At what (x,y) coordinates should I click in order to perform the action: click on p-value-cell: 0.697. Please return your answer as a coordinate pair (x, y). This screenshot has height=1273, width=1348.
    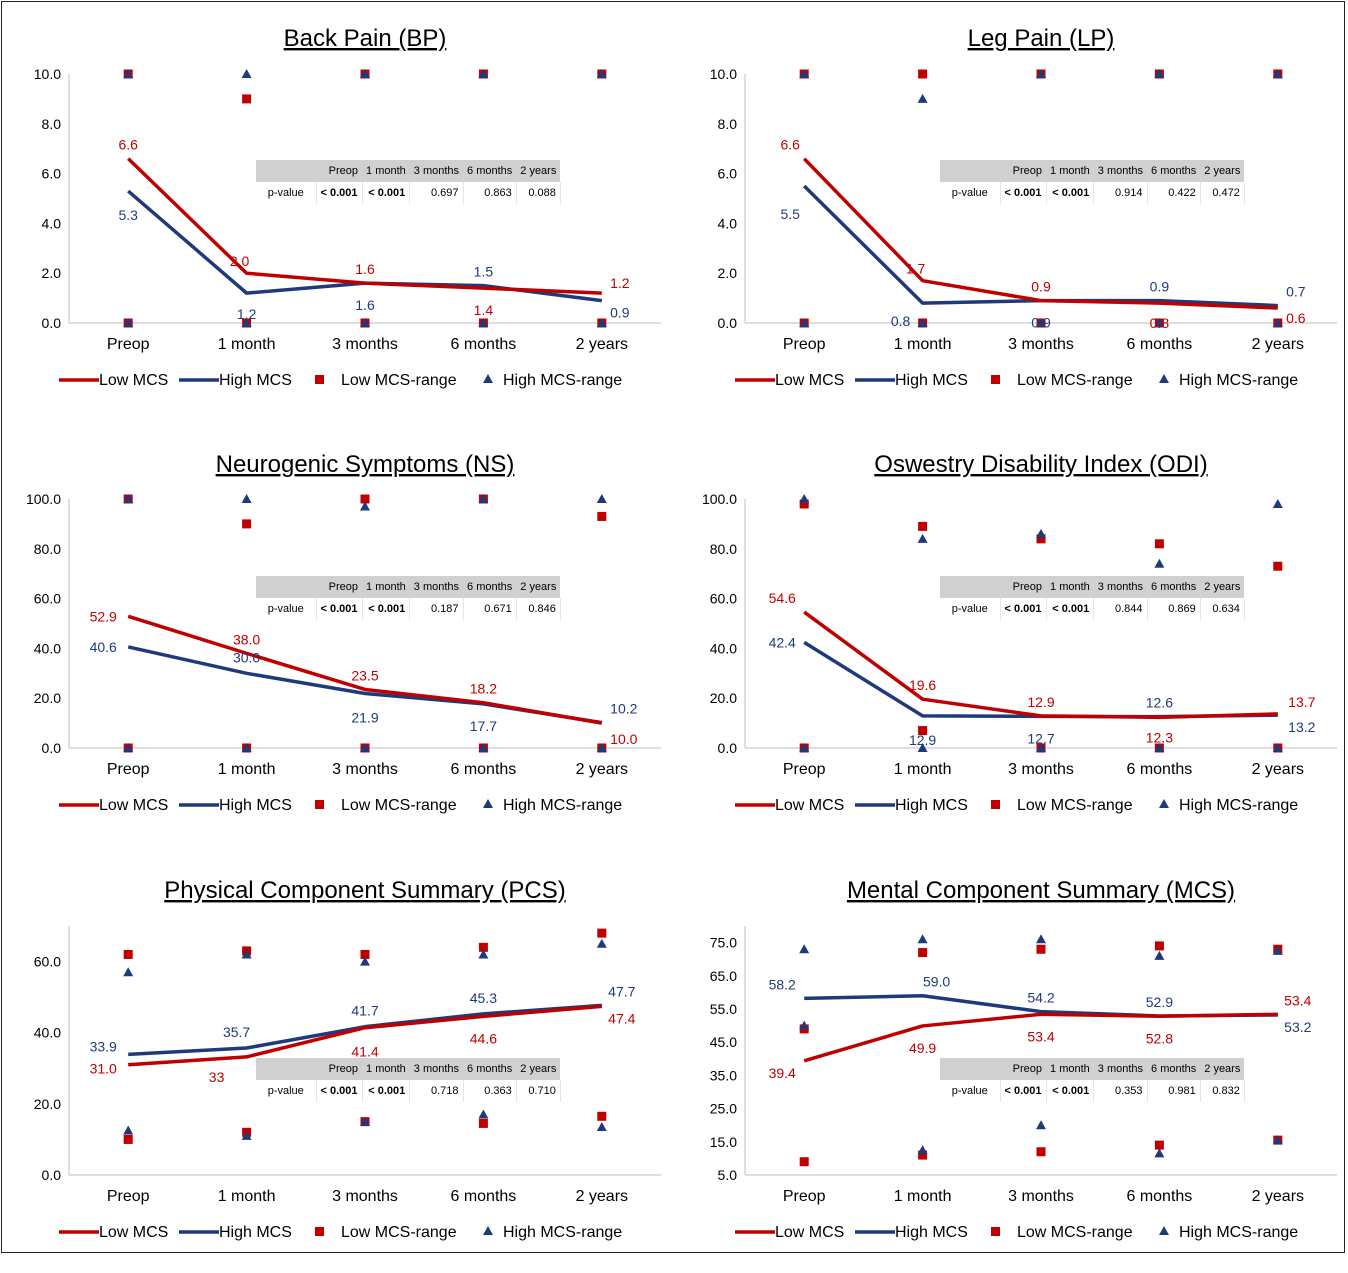
    Looking at the image, I should click on (436, 193).